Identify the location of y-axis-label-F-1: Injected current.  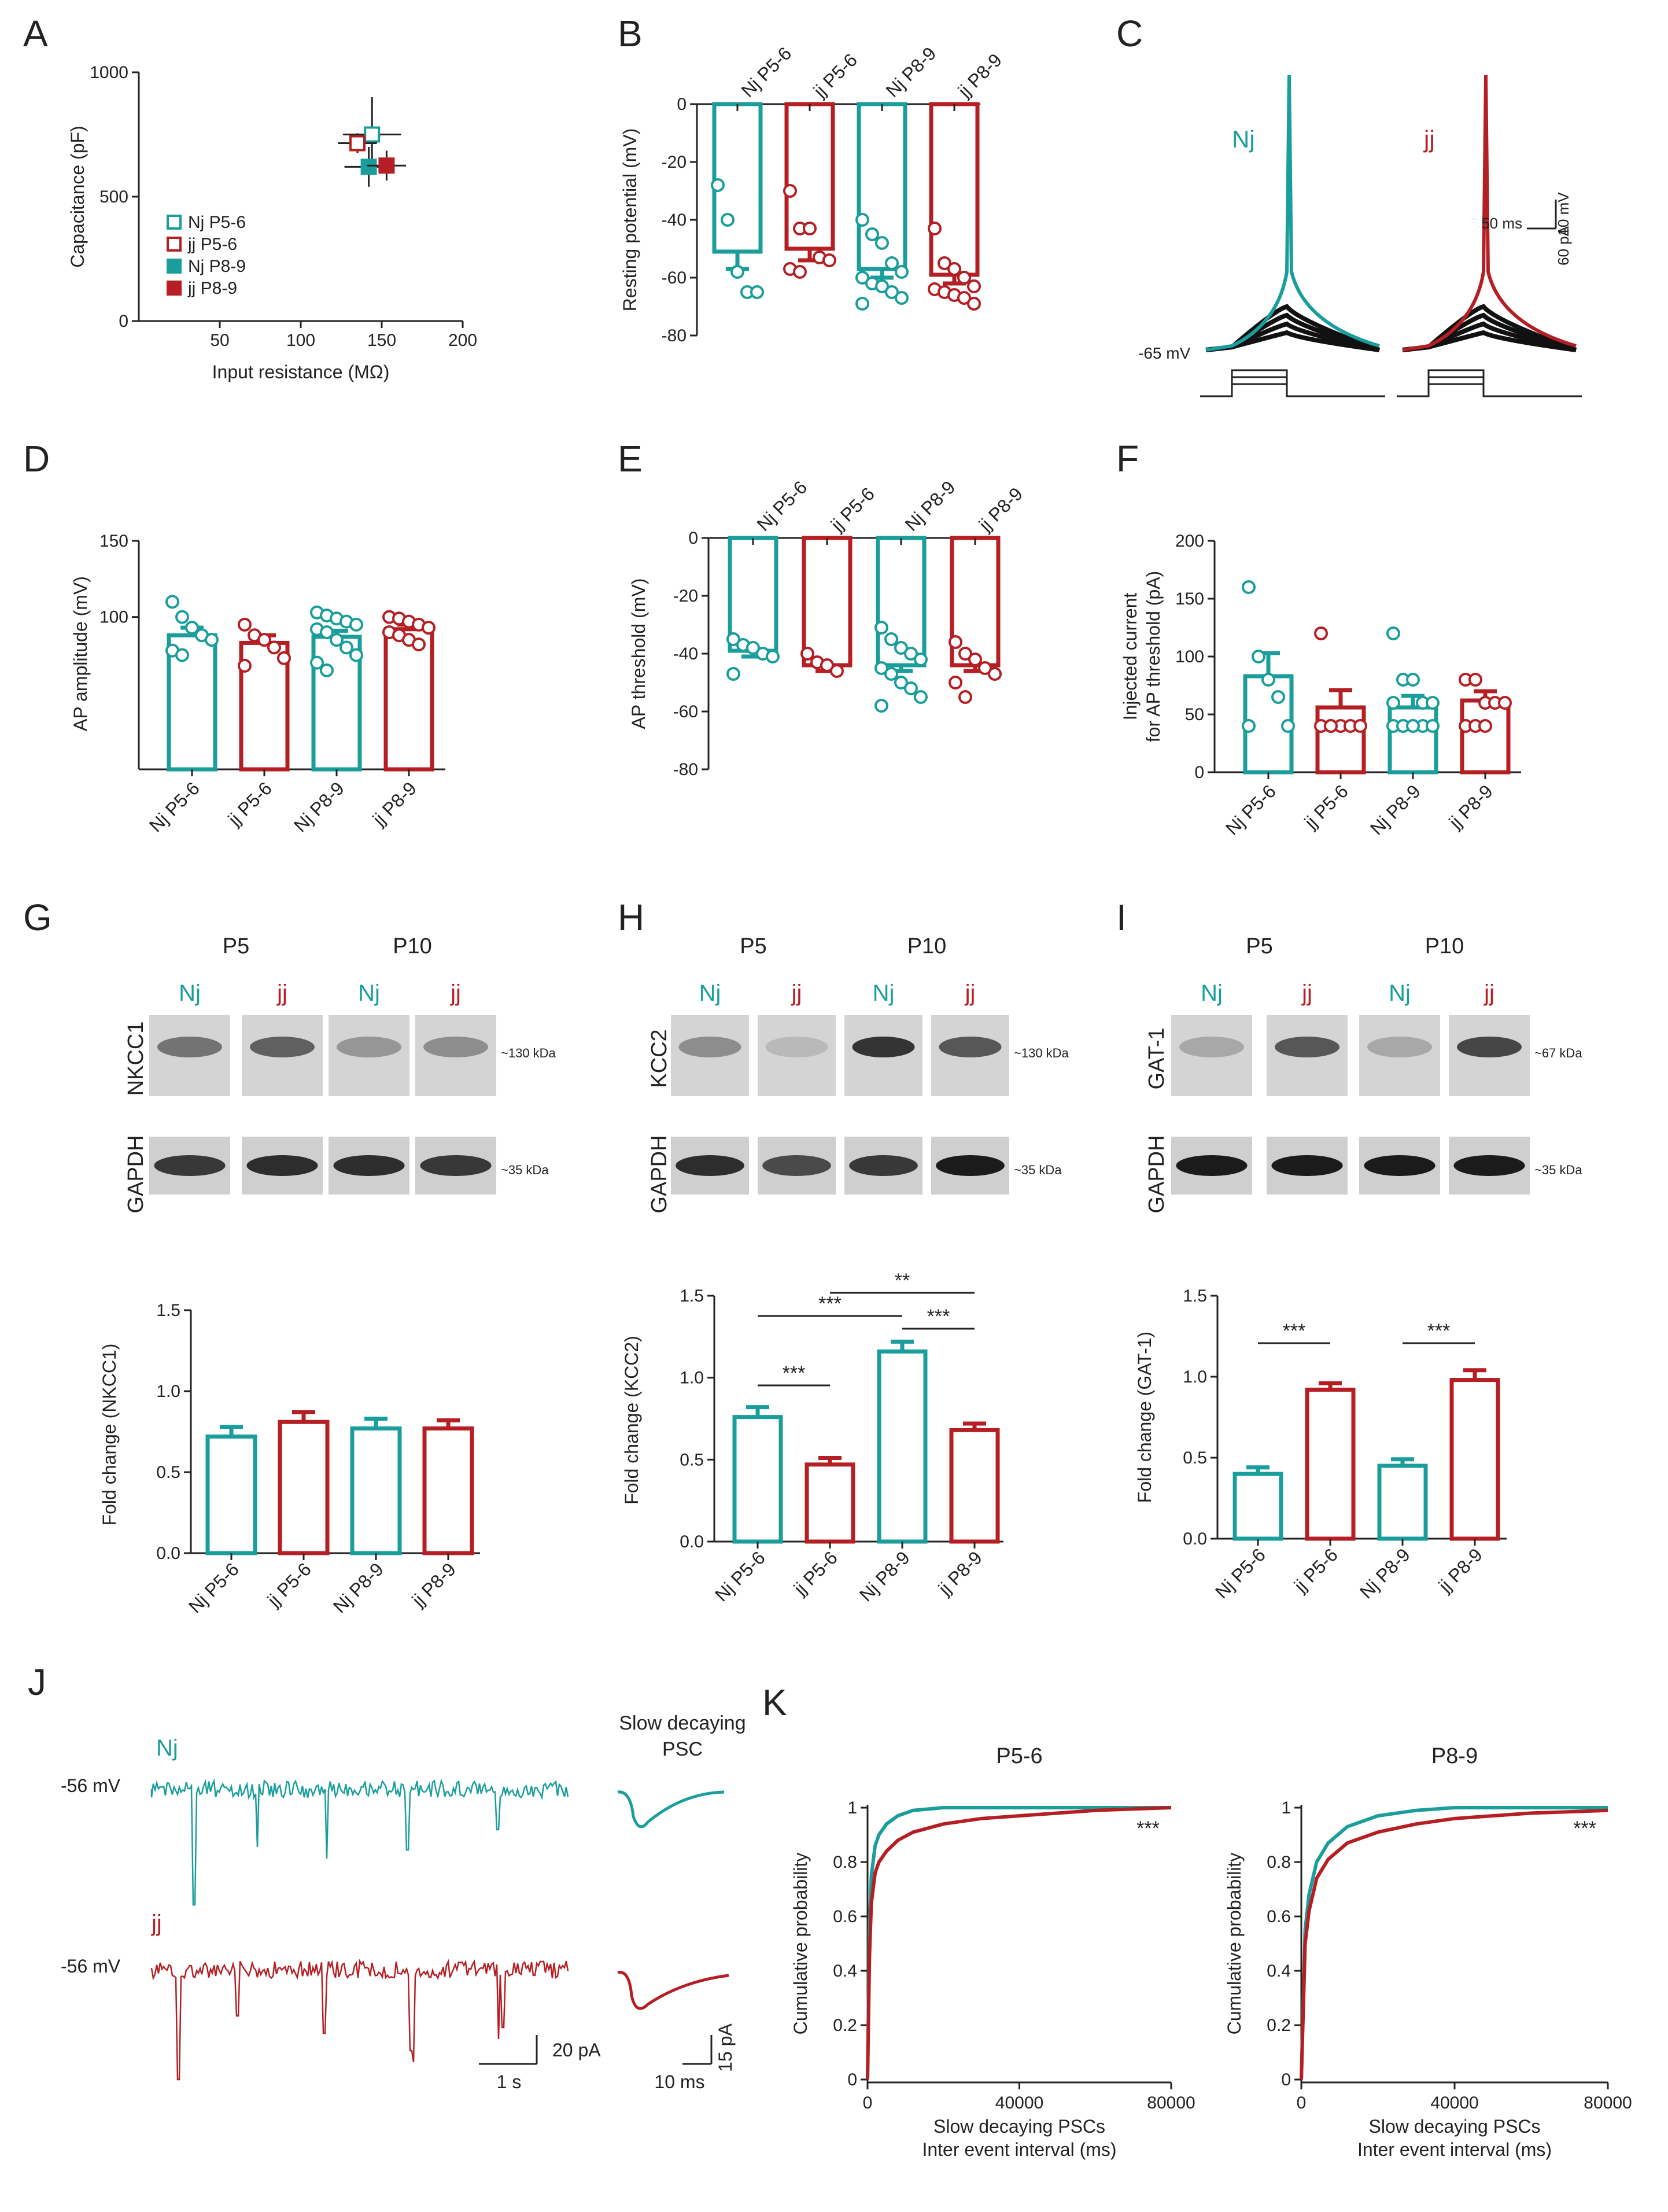
(1130, 657).